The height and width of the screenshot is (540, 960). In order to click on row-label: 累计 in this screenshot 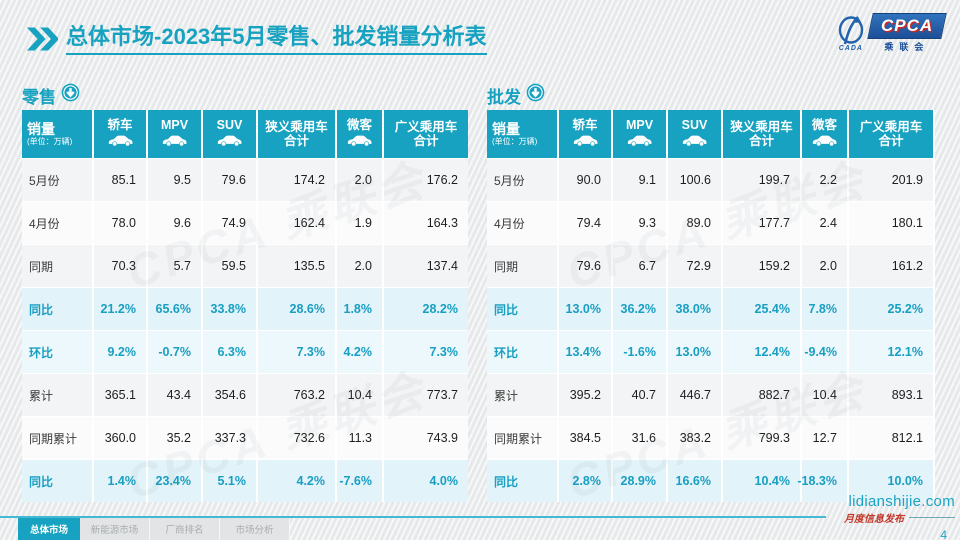, I will do `click(522, 395)`.